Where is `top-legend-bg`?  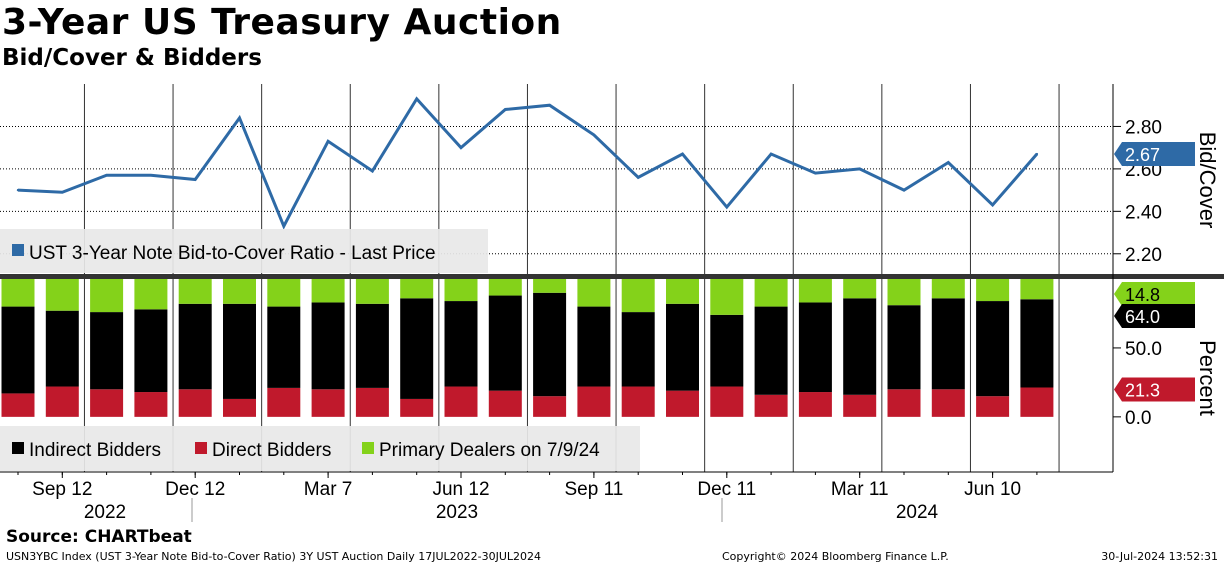 top-legend-bg is located at coordinates (244, 251).